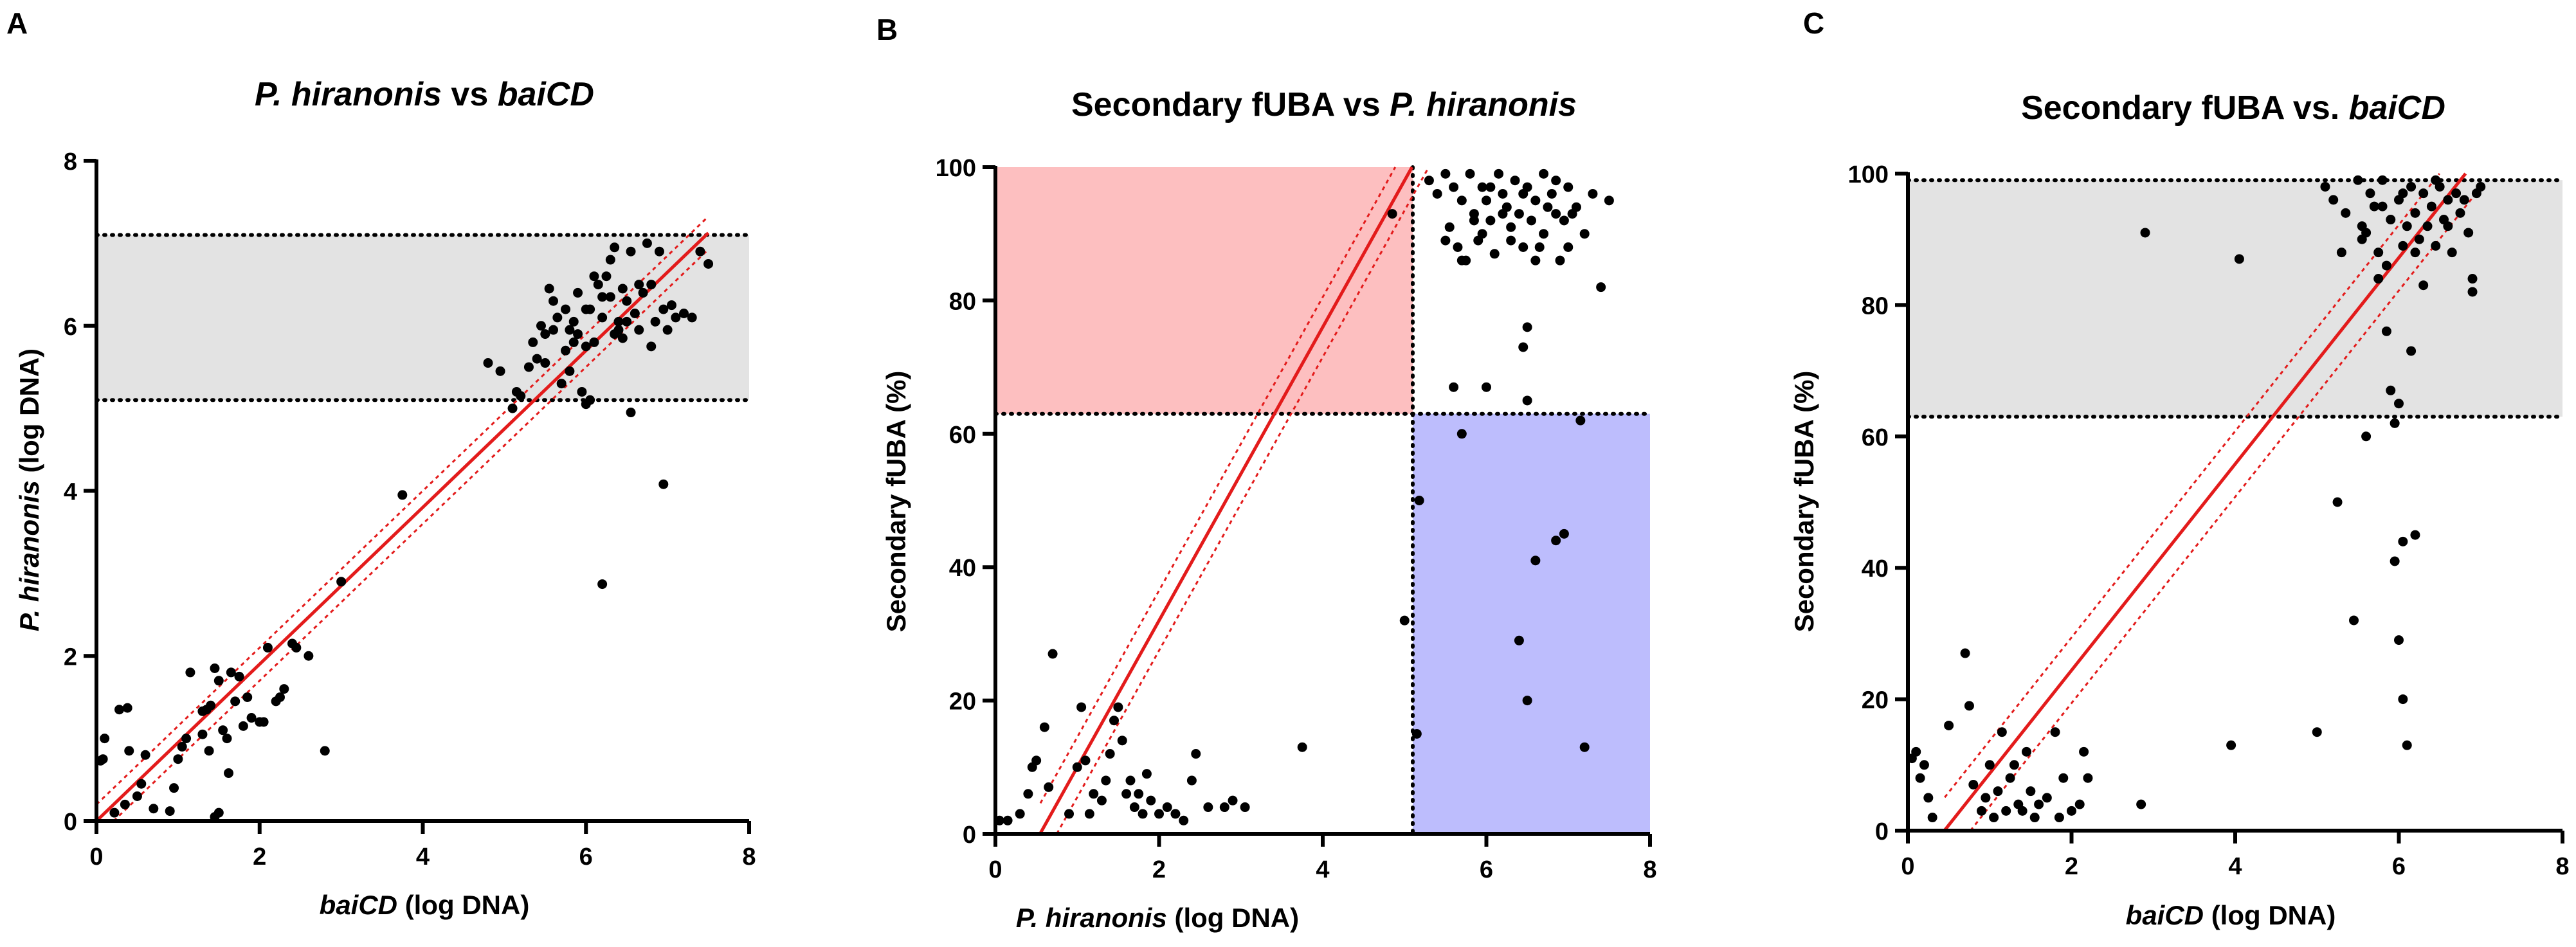  I want to click on x-tick-label: 6, so click(2399, 866).